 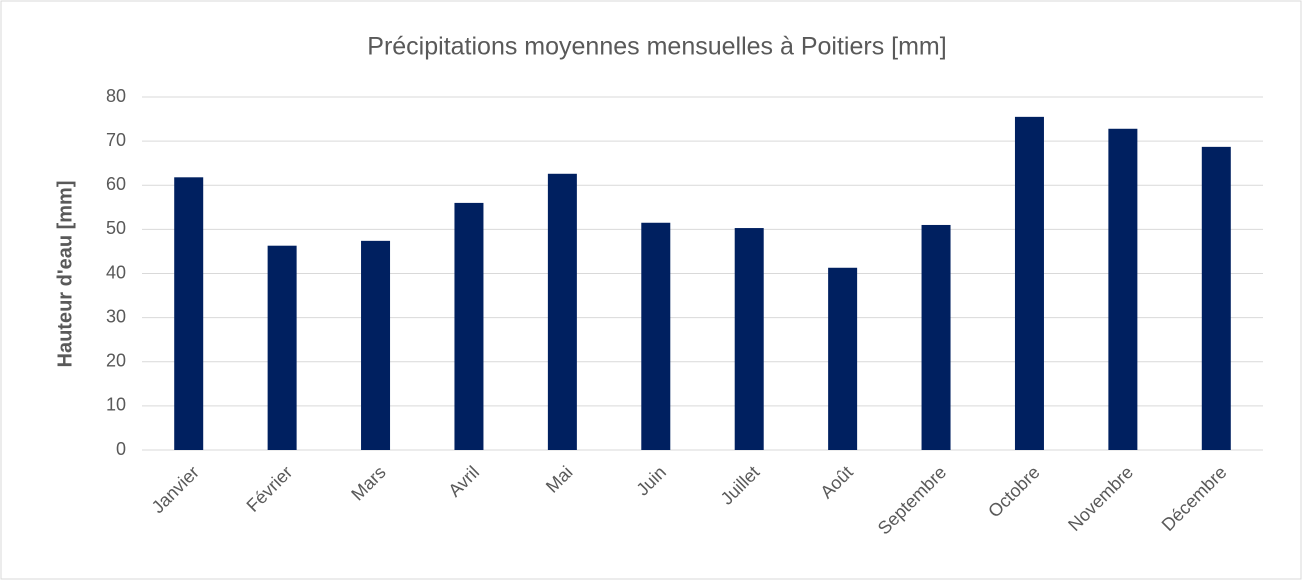 What do you see at coordinates (121, 449) in the screenshot?
I see `y-tick-label: 0` at bounding box center [121, 449].